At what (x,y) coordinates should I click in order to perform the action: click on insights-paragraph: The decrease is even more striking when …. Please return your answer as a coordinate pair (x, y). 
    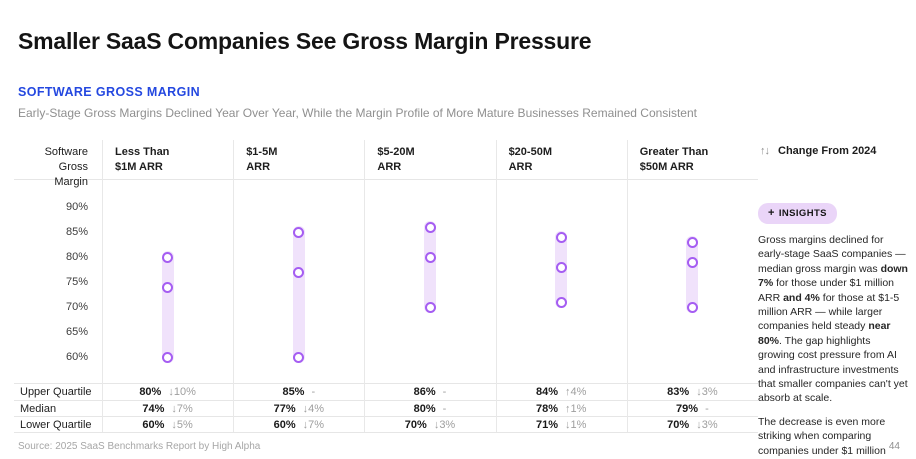
    Looking at the image, I should click on (822, 436).